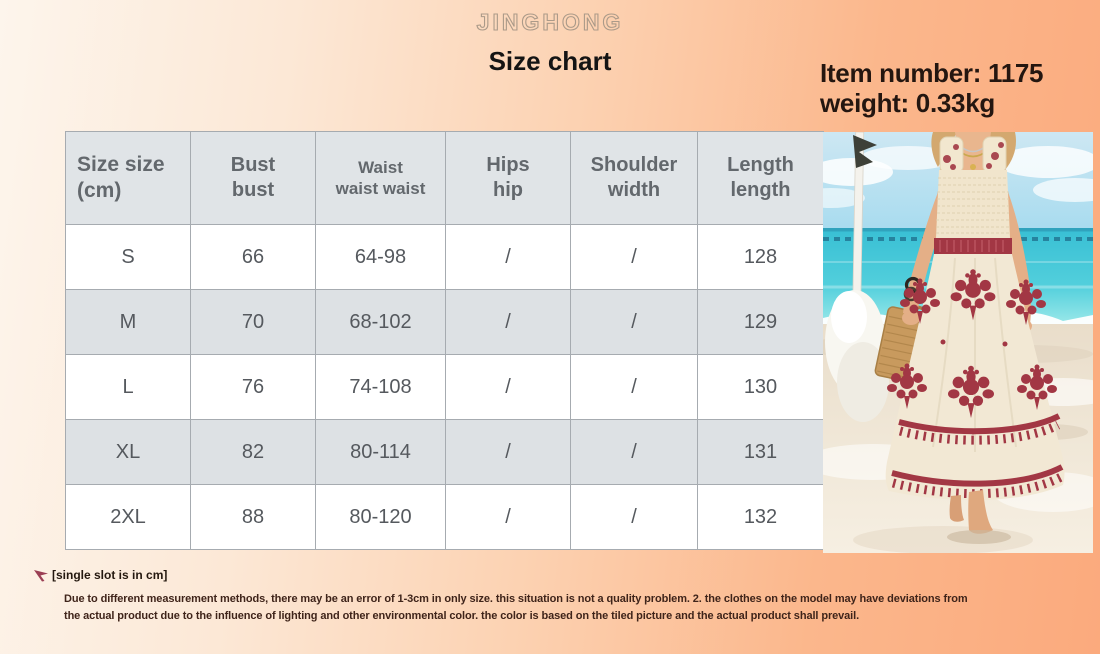 Image resolution: width=1100 pixels, height=654 pixels. Describe the element at coordinates (634, 178) in the screenshot. I see `column-header-shoulder: Shoulder width` at that location.